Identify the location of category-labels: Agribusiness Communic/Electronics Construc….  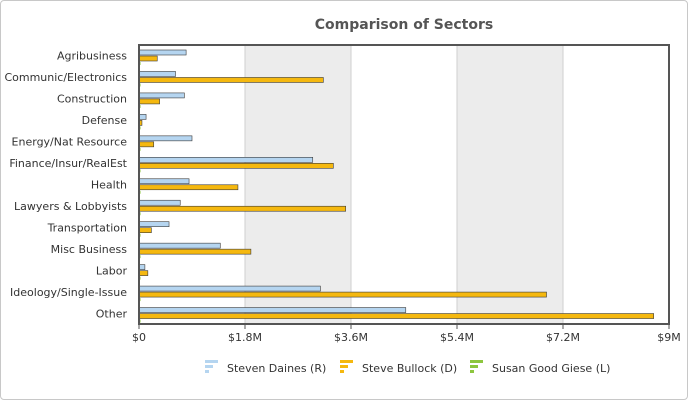
(65, 185).